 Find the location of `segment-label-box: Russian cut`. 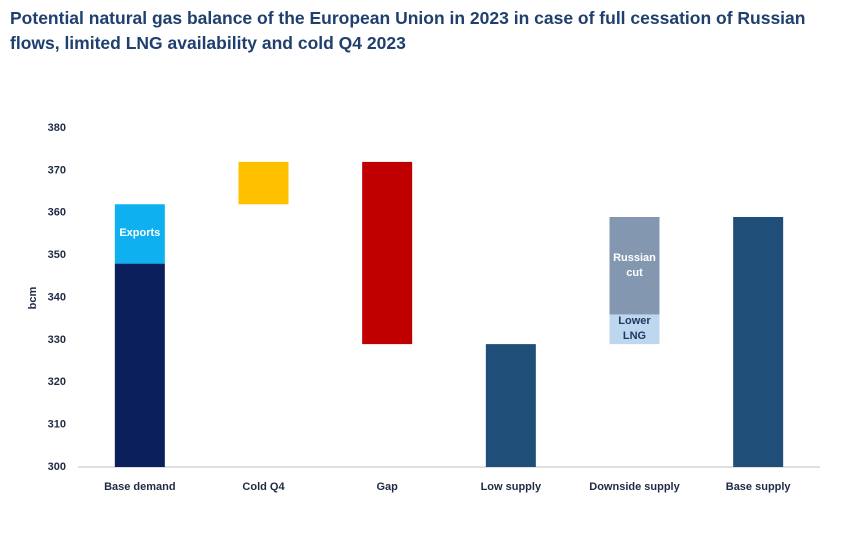

segment-label-box: Russian cut is located at coordinates (634, 265).